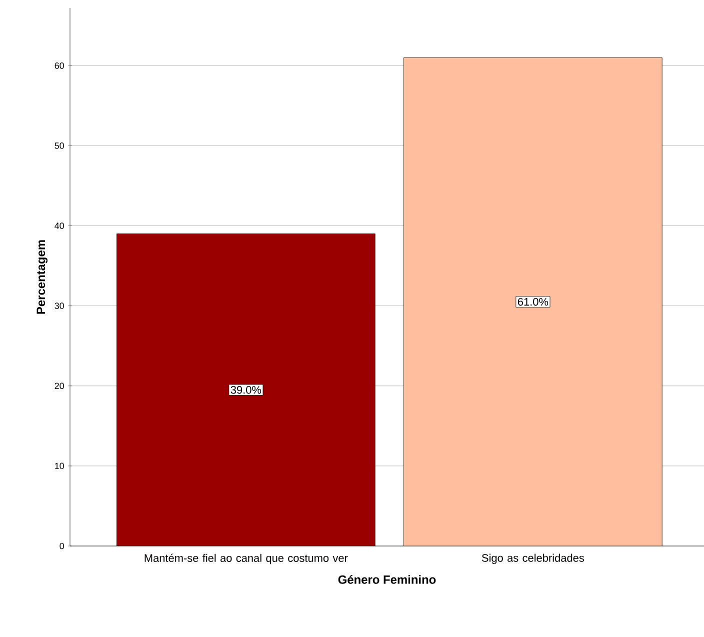 This screenshot has width=704, height=637. Describe the element at coordinates (246, 559) in the screenshot. I see `x-tick-label: Mantém-se fiel ao canal que costumo ver` at that location.